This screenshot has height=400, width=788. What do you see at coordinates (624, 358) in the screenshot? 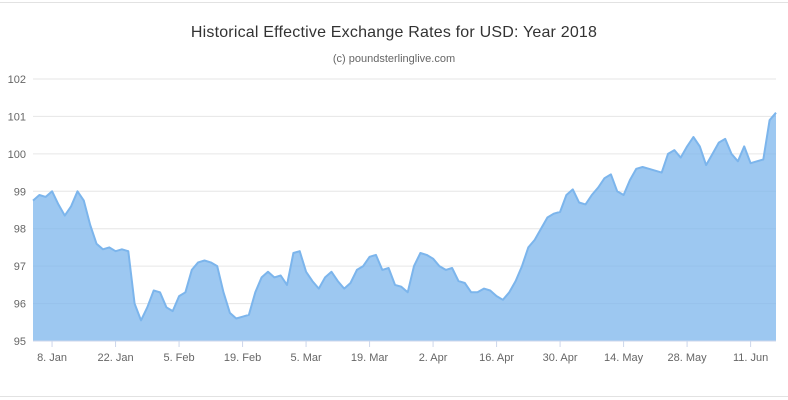
I see `x-axis-label: 14. May` at bounding box center [624, 358].